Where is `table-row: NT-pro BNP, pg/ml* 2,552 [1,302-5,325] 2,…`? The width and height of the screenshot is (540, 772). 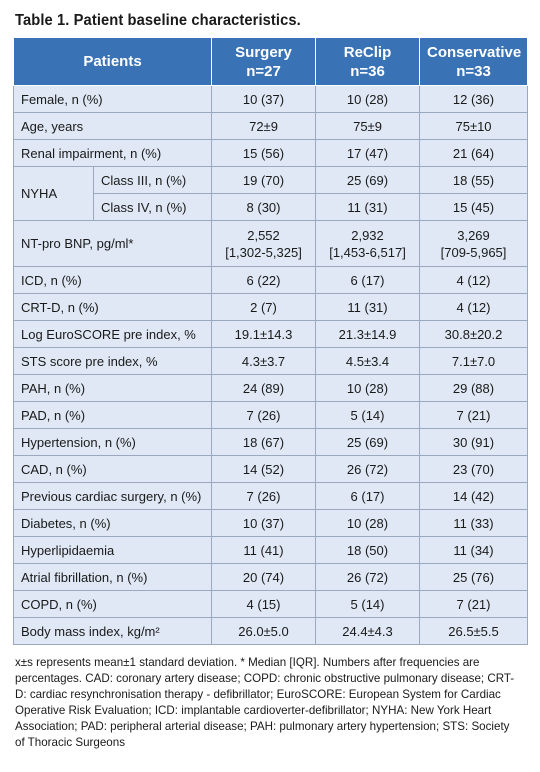 table-row: NT-pro BNP, pg/ml* 2,552 [1,302-5,325] 2,… is located at coordinates (270, 243).